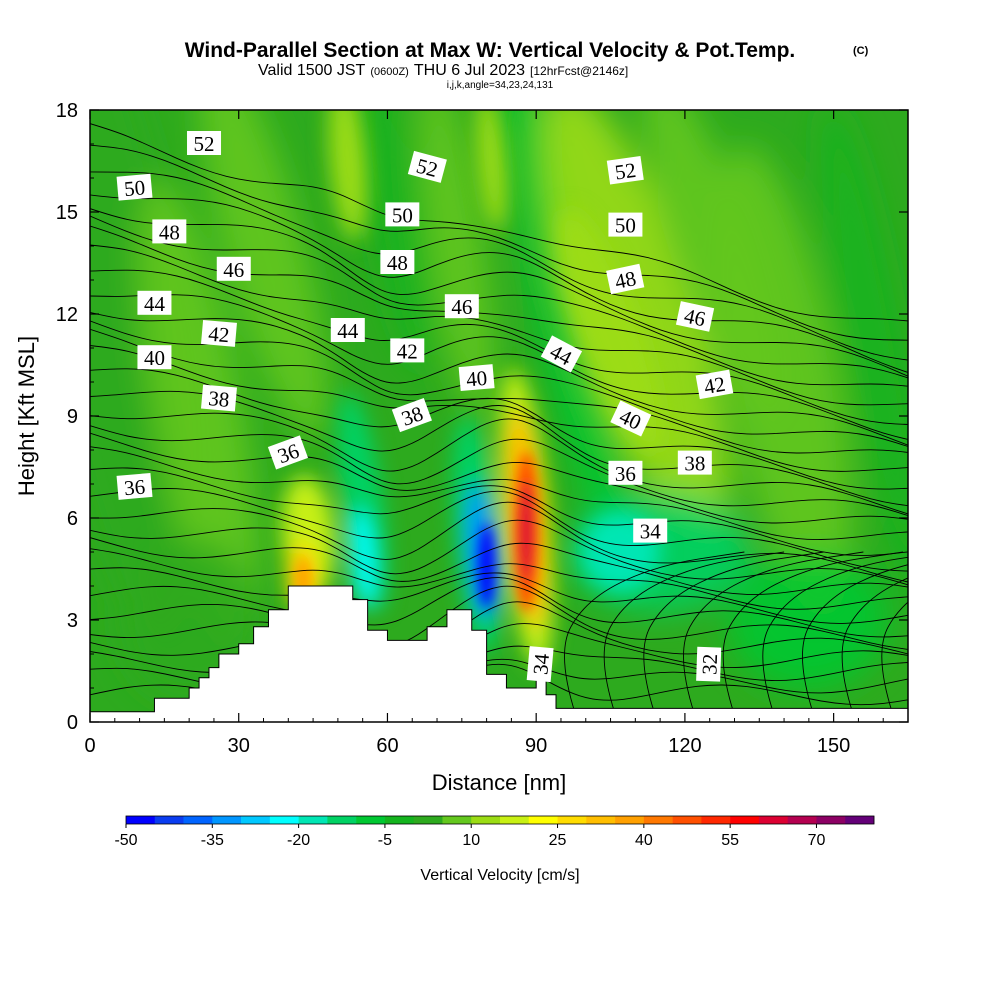 Image resolution: width=1000 pixels, height=1005 pixels. I want to click on y-axis-label: Height [Kft MSL], so click(26, 416).